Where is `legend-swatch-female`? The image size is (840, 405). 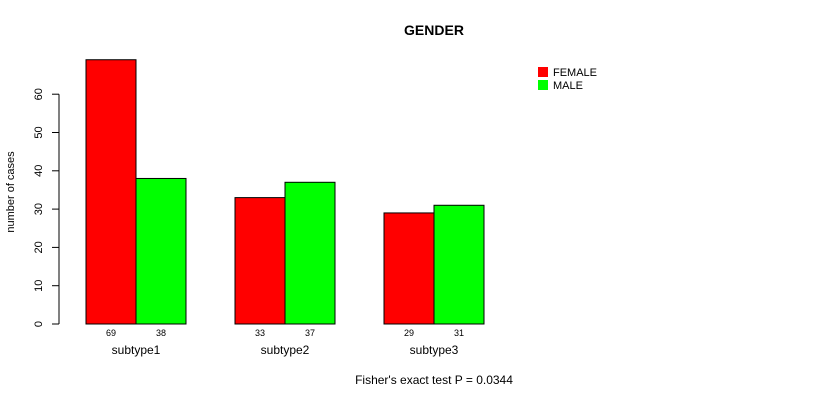 legend-swatch-female is located at coordinates (543, 72).